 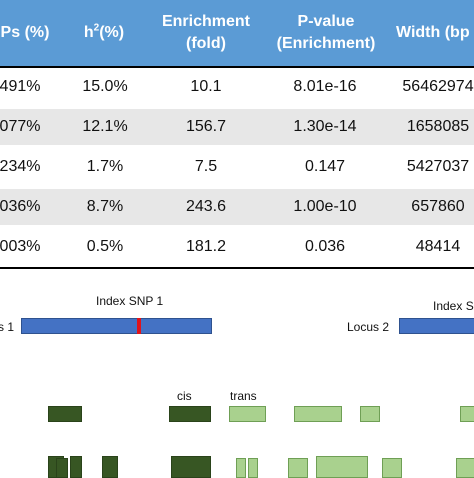 I want to click on cell-enrichment: 7.5, so click(x=206, y=166).